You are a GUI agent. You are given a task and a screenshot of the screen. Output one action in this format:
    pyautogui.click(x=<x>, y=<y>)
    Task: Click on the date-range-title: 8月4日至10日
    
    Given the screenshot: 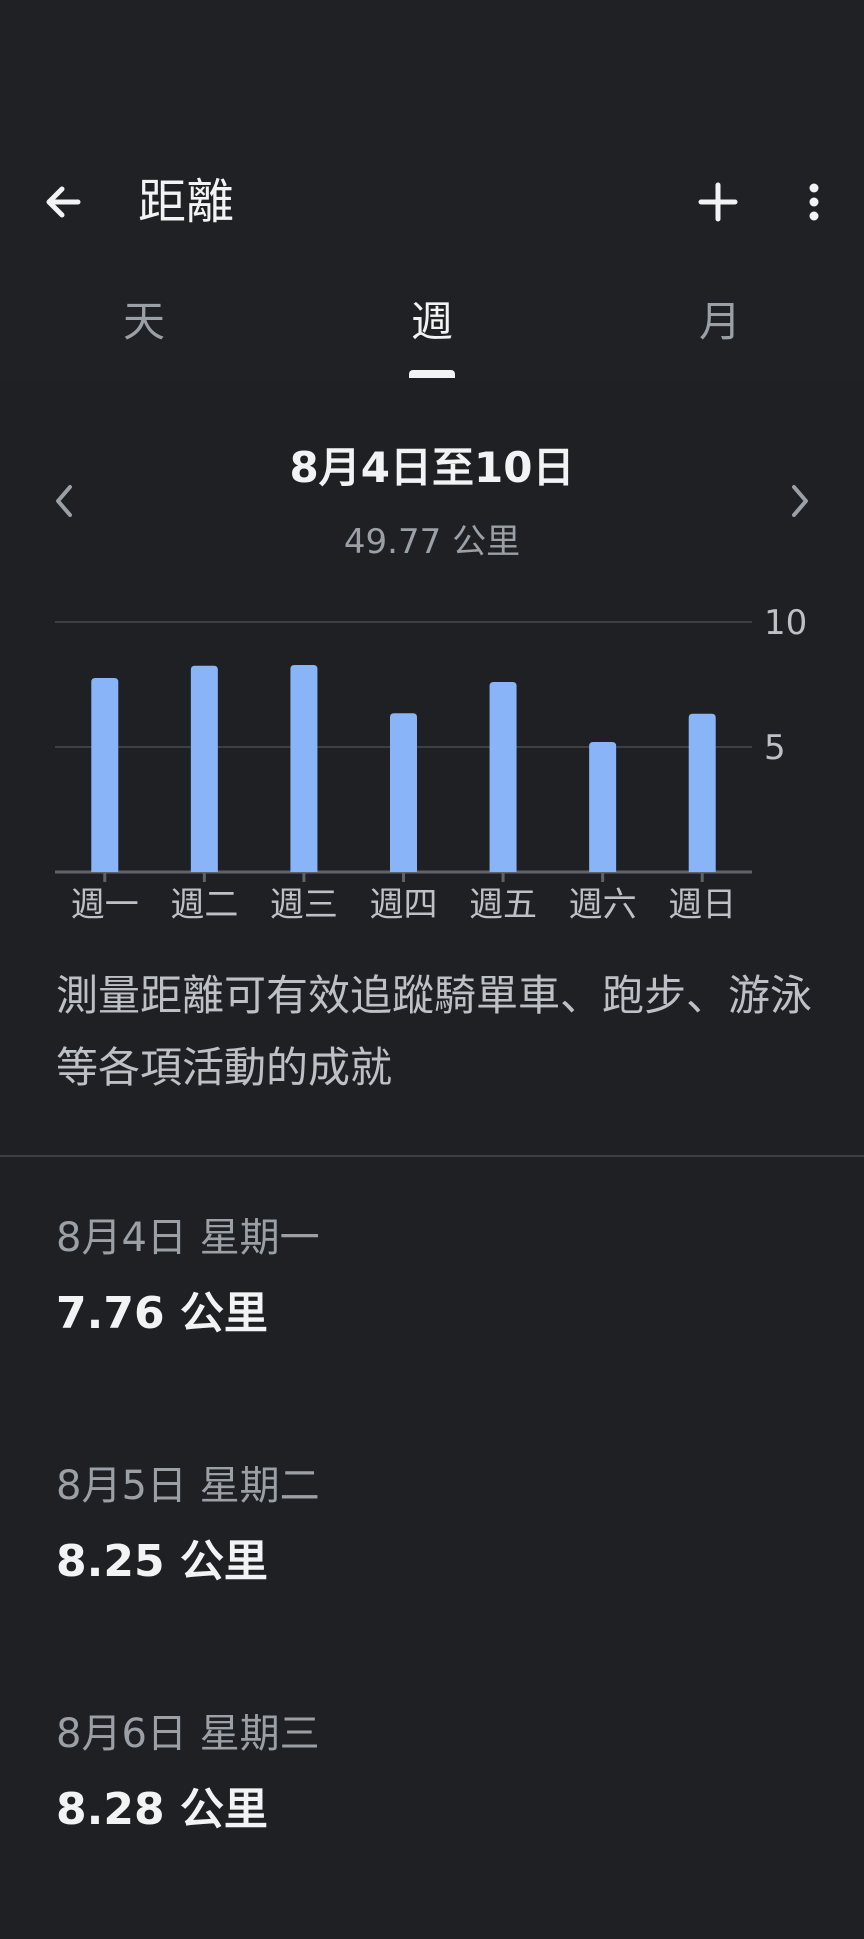 What is the action you would take?
    pyautogui.click(x=432, y=467)
    